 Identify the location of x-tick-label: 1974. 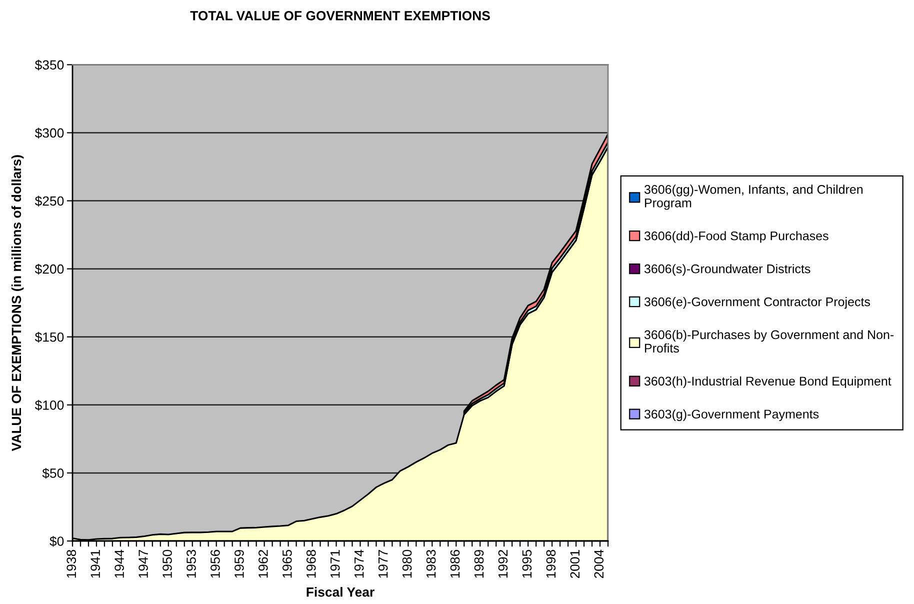
(359, 564).